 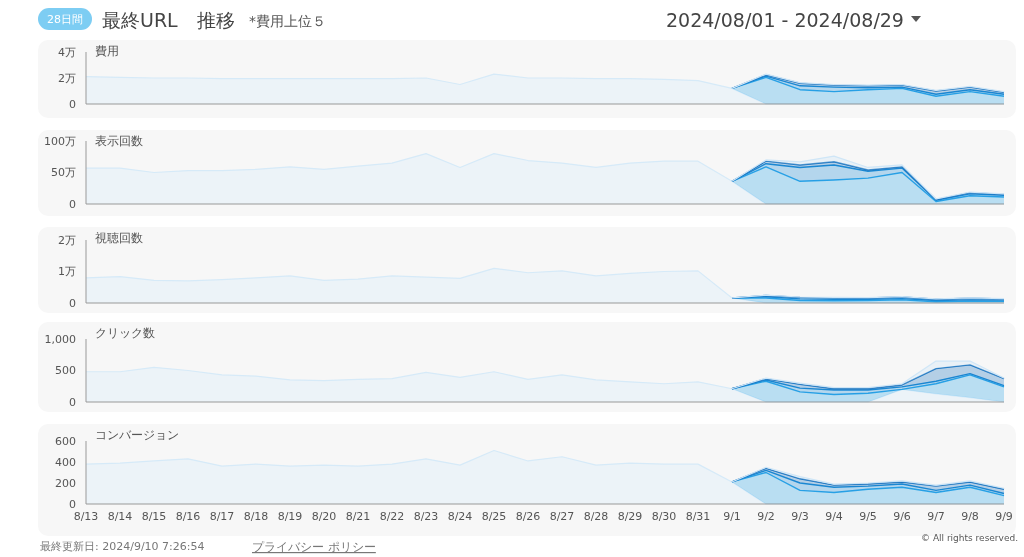 What do you see at coordinates (65, 462) in the screenshot?
I see `y-tick-label: 400` at bounding box center [65, 462].